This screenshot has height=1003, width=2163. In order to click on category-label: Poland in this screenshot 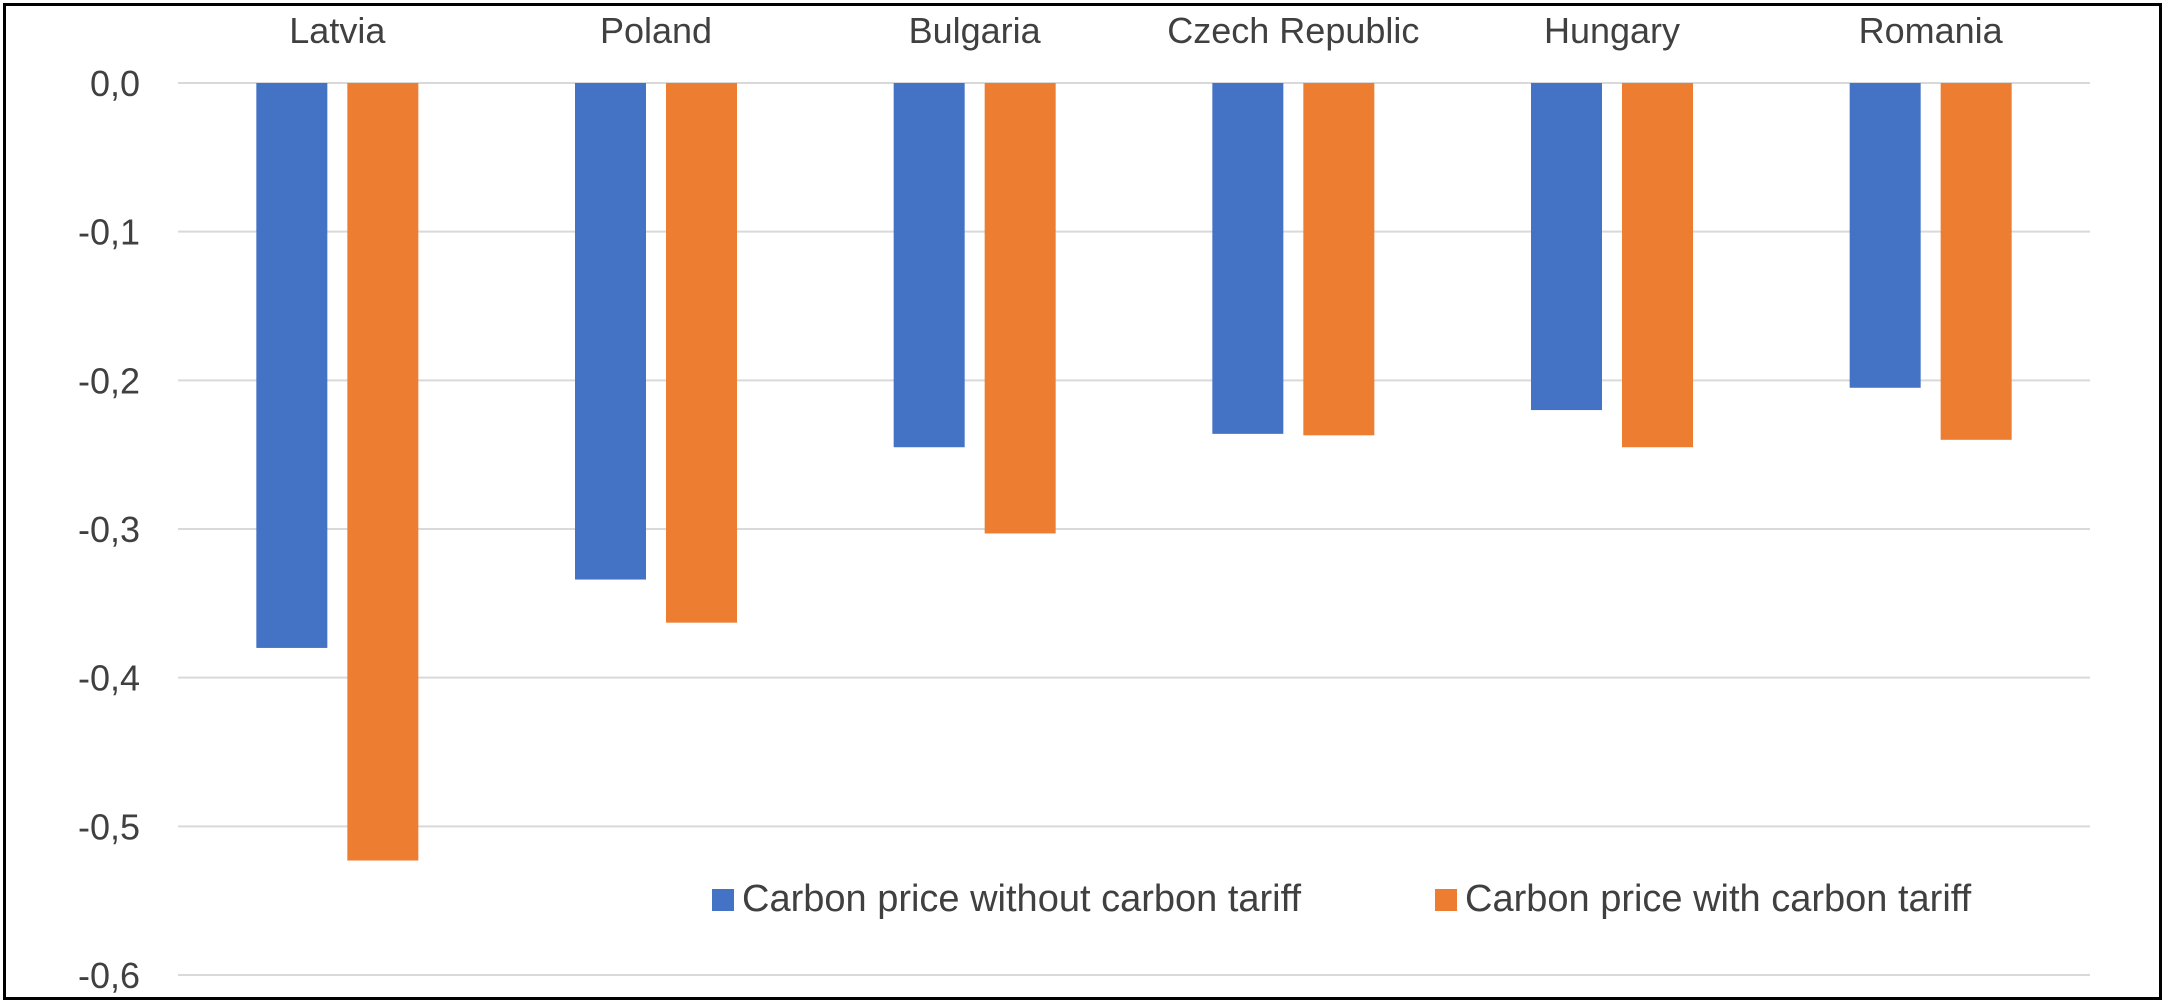, I will do `click(656, 30)`.